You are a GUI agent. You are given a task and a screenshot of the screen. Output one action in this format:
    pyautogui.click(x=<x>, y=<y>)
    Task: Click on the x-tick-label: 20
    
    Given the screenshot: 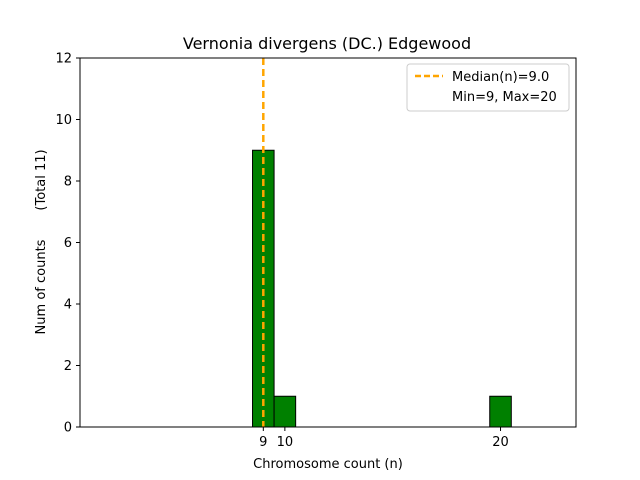 What is the action you would take?
    pyautogui.click(x=500, y=442)
    